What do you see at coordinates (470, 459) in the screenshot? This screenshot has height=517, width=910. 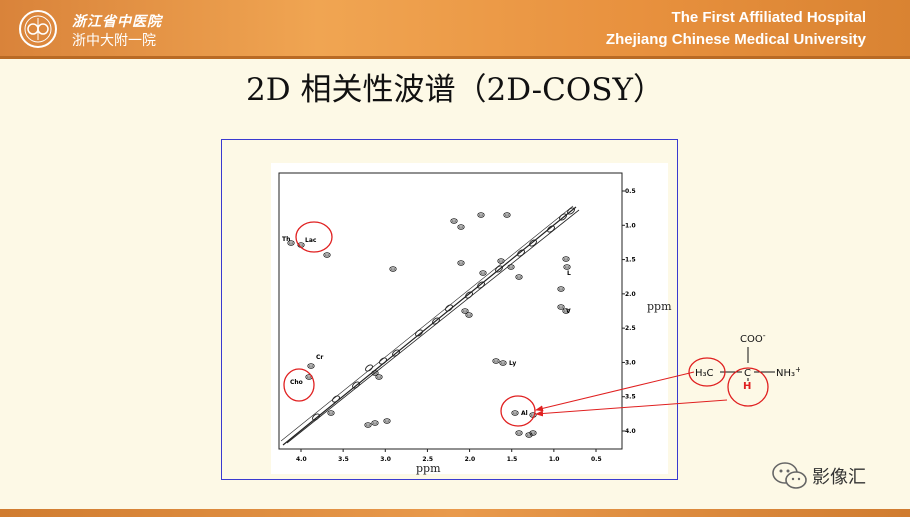 I see `x-tick-label: 2.0` at bounding box center [470, 459].